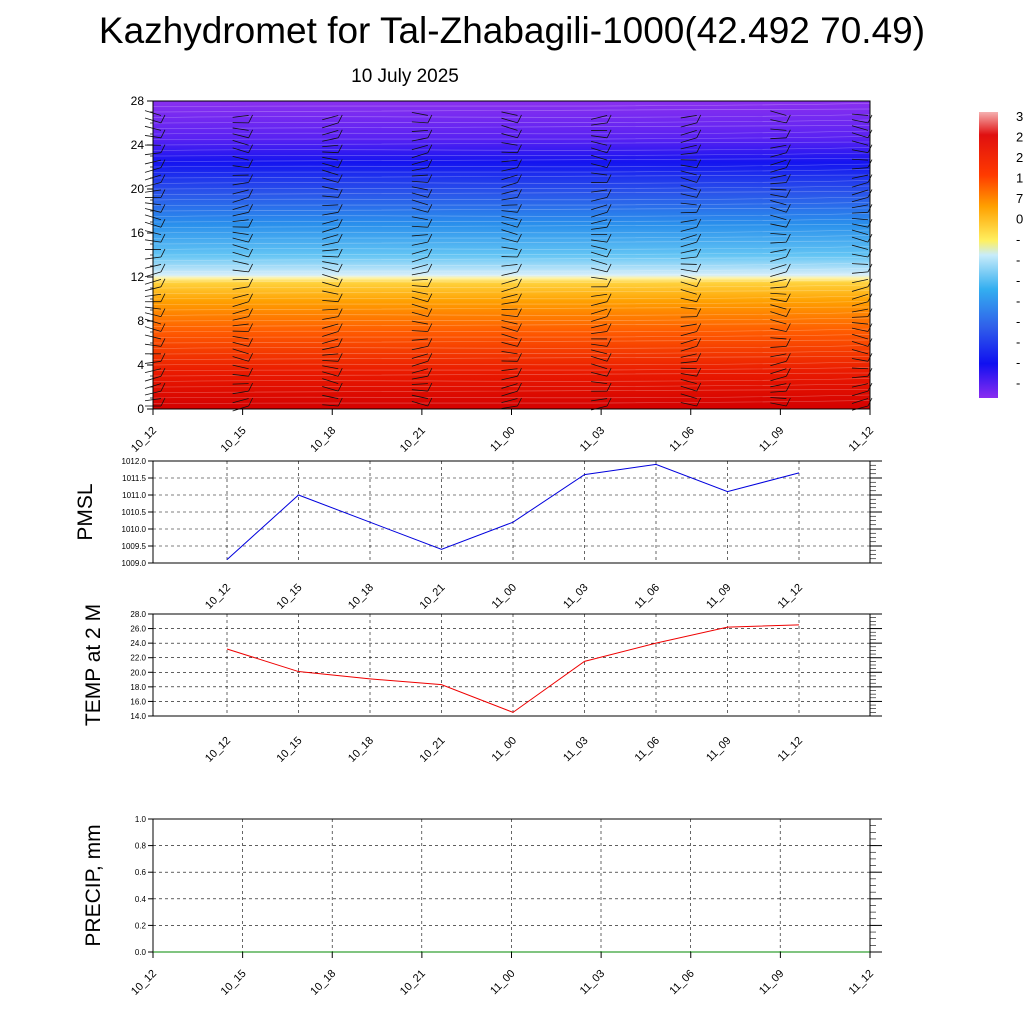  I want to click on y-tick-label: 18.0, so click(138, 687).